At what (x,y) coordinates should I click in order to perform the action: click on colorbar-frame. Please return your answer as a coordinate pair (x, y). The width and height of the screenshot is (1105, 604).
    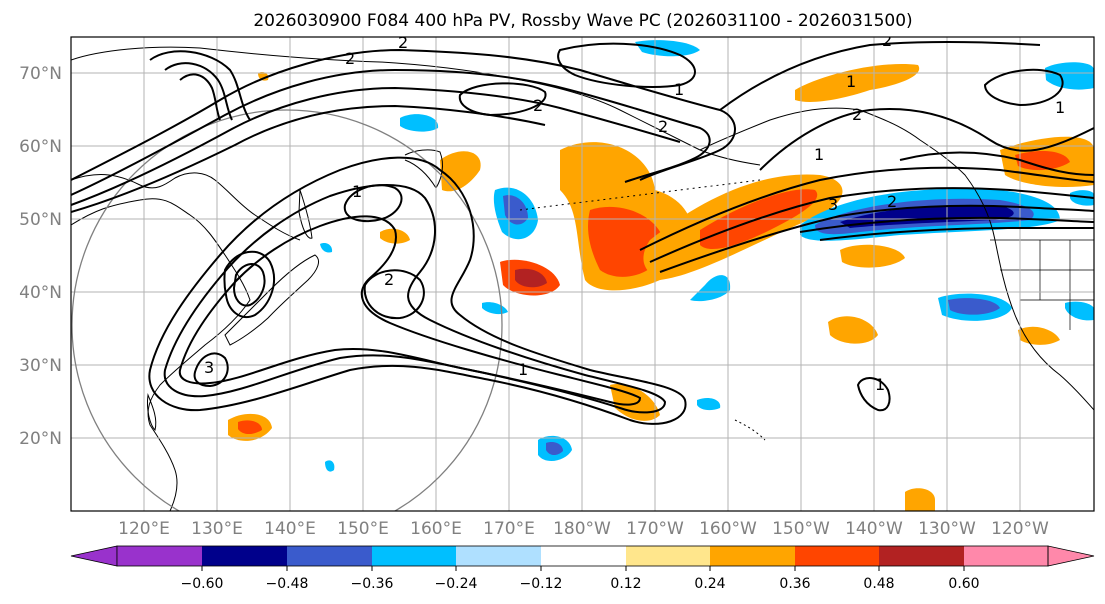
    Looking at the image, I should click on (582, 556).